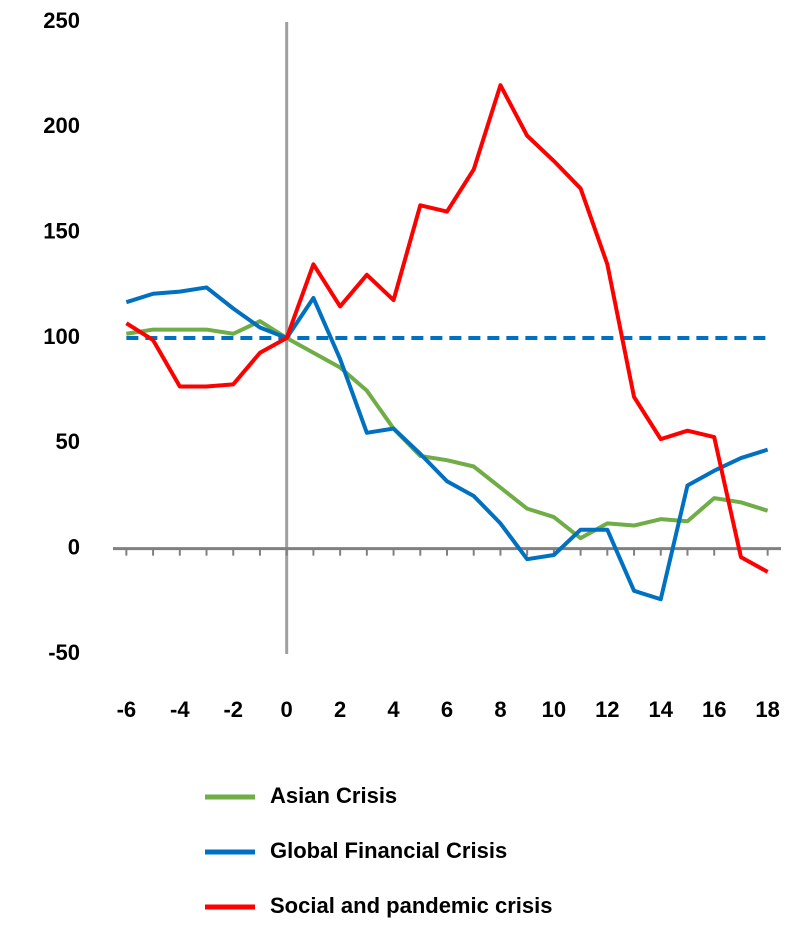  Describe the element at coordinates (233, 709) in the screenshot. I see `x-tick-label: -2` at that location.